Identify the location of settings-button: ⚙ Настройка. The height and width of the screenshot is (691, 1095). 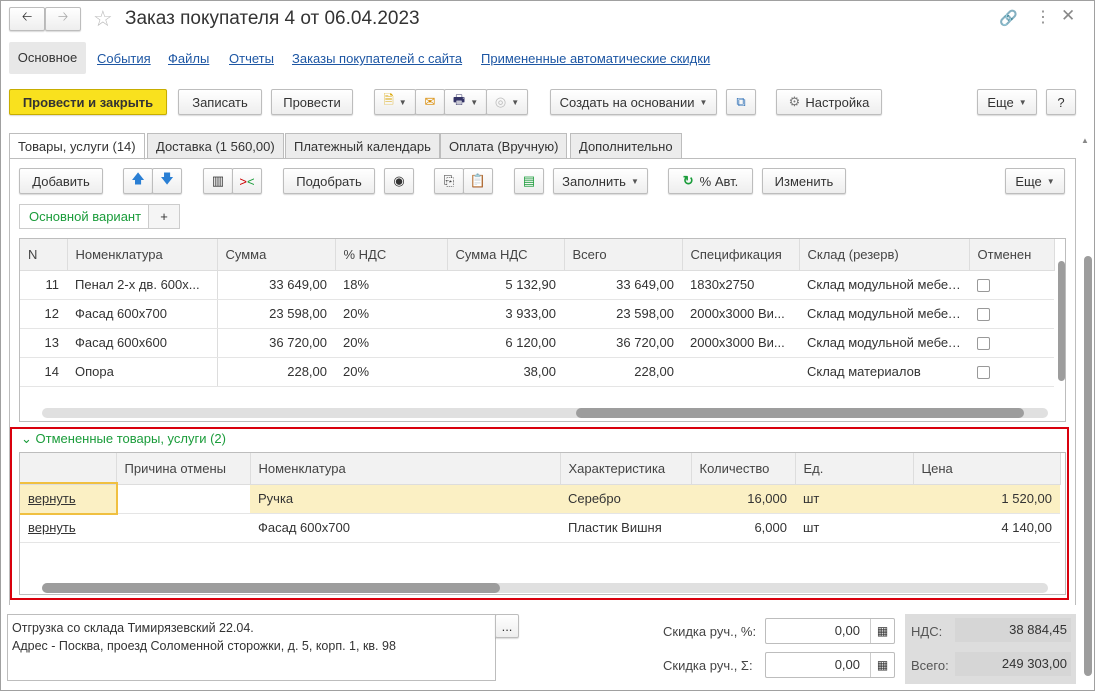
(829, 102).